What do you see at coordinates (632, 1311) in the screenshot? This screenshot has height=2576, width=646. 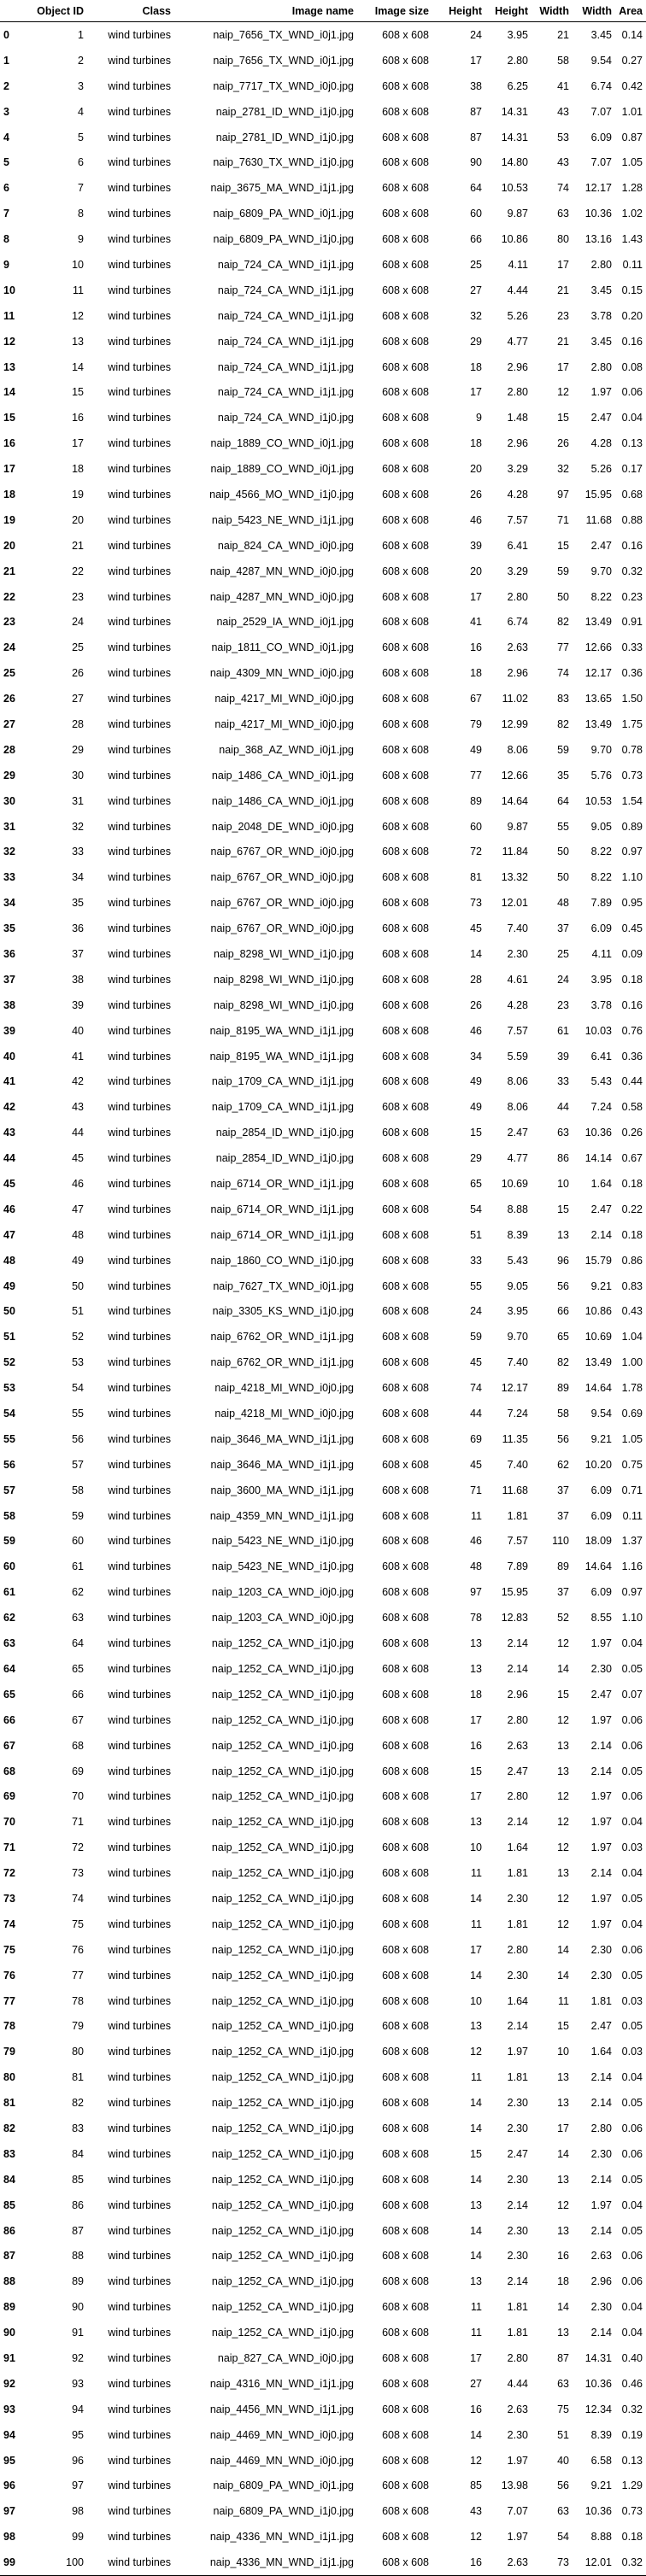 I see `area-cell: 0.43` at bounding box center [632, 1311].